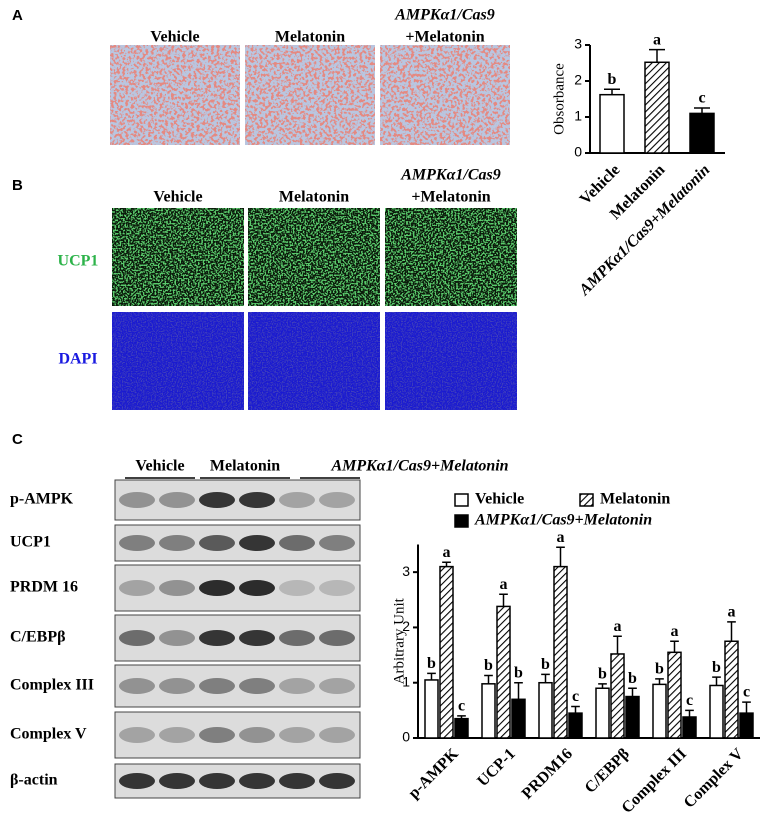  I want to click on y-tick-label: 2, so click(406, 626).